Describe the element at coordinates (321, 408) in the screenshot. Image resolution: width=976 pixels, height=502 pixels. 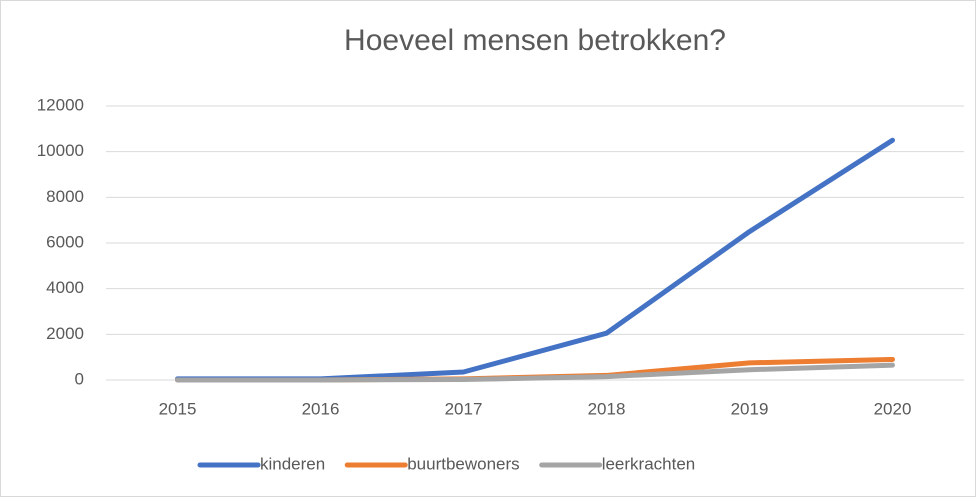
I see `x-tick-label: 2016` at that location.